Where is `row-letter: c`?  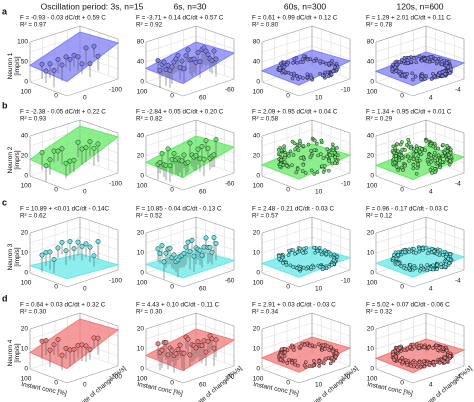 row-letter: c is located at coordinates (4, 202).